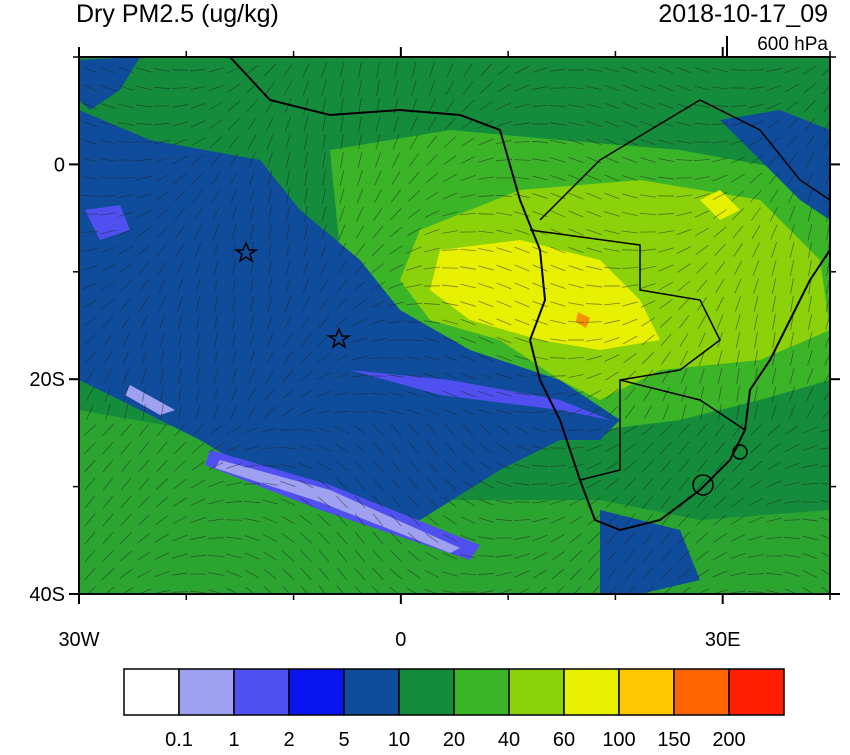 This screenshot has width=850, height=755. Describe the element at coordinates (454, 739) in the screenshot. I see `colorbar-label: 20` at that location.